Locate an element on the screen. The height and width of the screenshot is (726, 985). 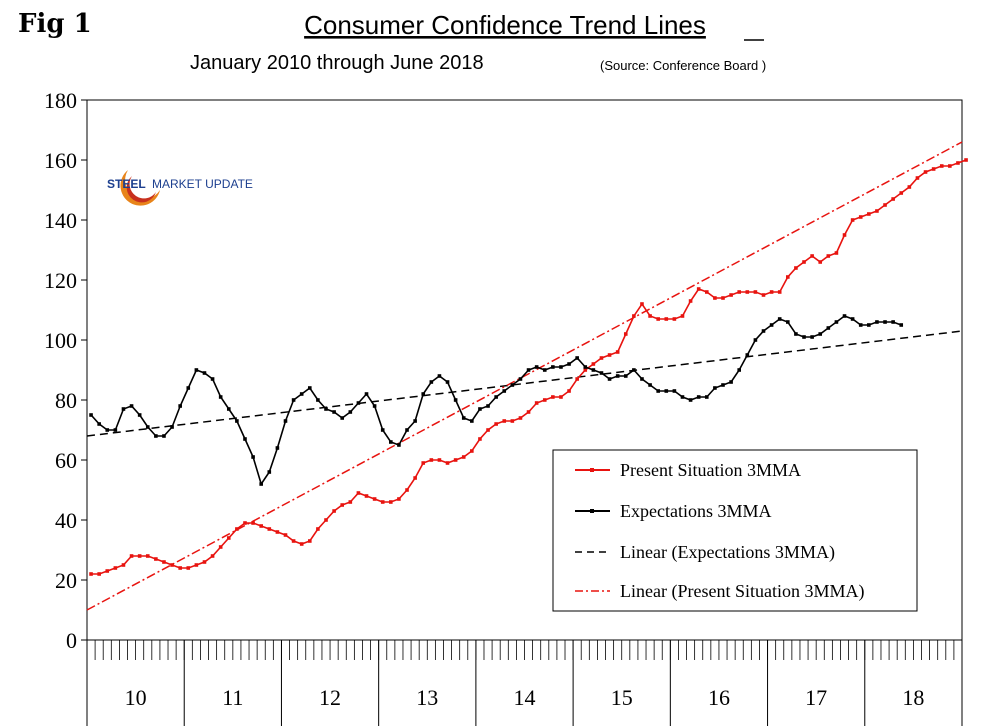
x-year-label: 18 is located at coordinates (913, 697).